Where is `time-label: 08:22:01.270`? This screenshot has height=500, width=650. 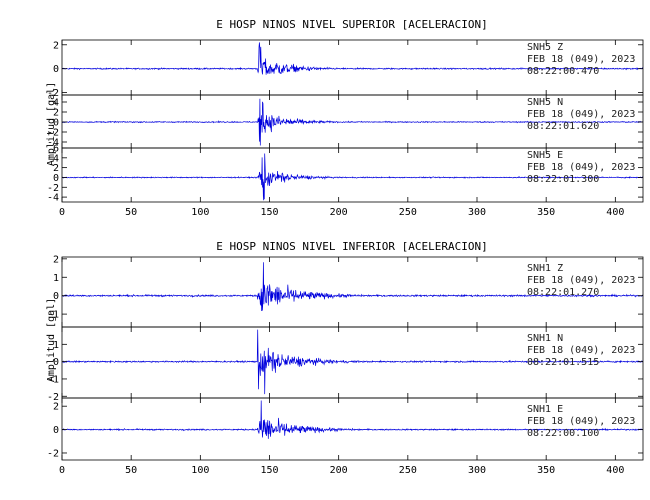 time-label: 08:22:01.270 is located at coordinates (563, 292).